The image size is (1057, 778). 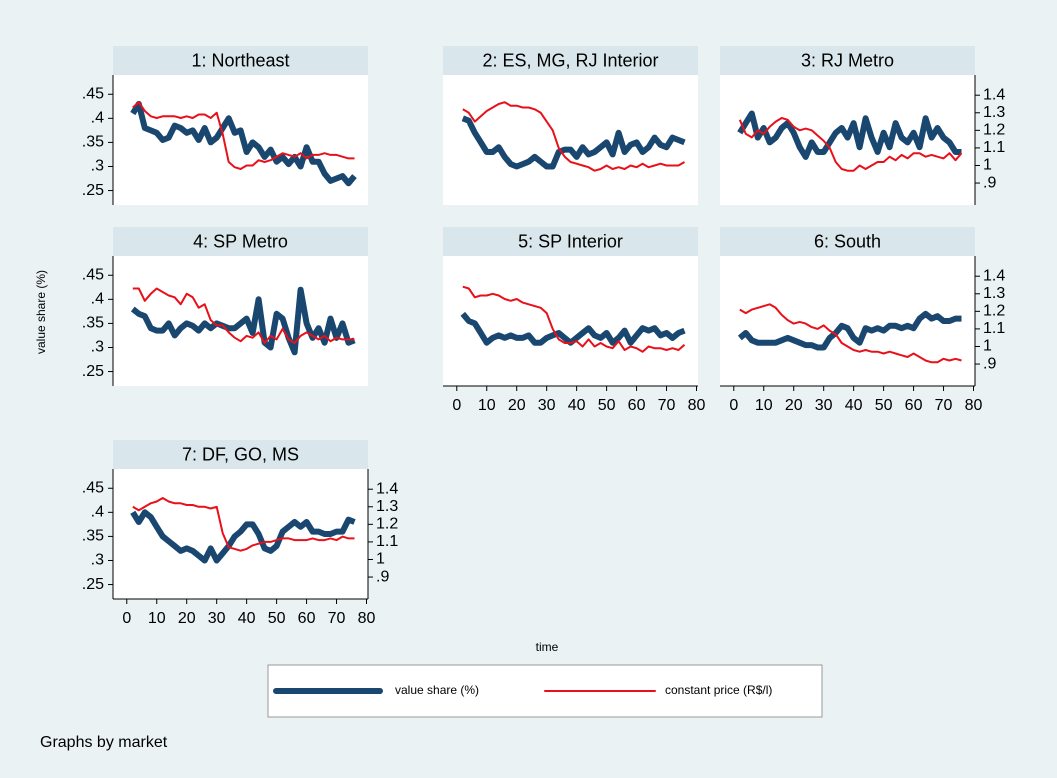 I want to click on x-axis-title: time, so click(x=547, y=647).